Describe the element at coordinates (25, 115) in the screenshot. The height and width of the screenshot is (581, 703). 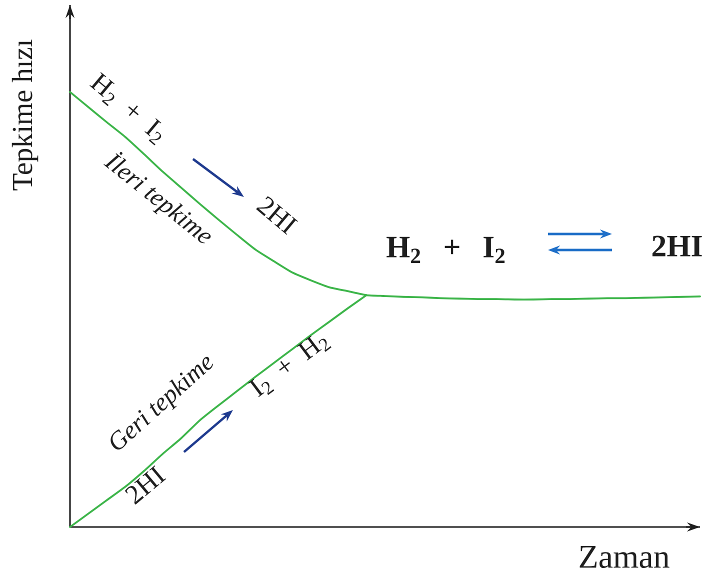
I see `y-axis-title: Tepkime hızı` at that location.